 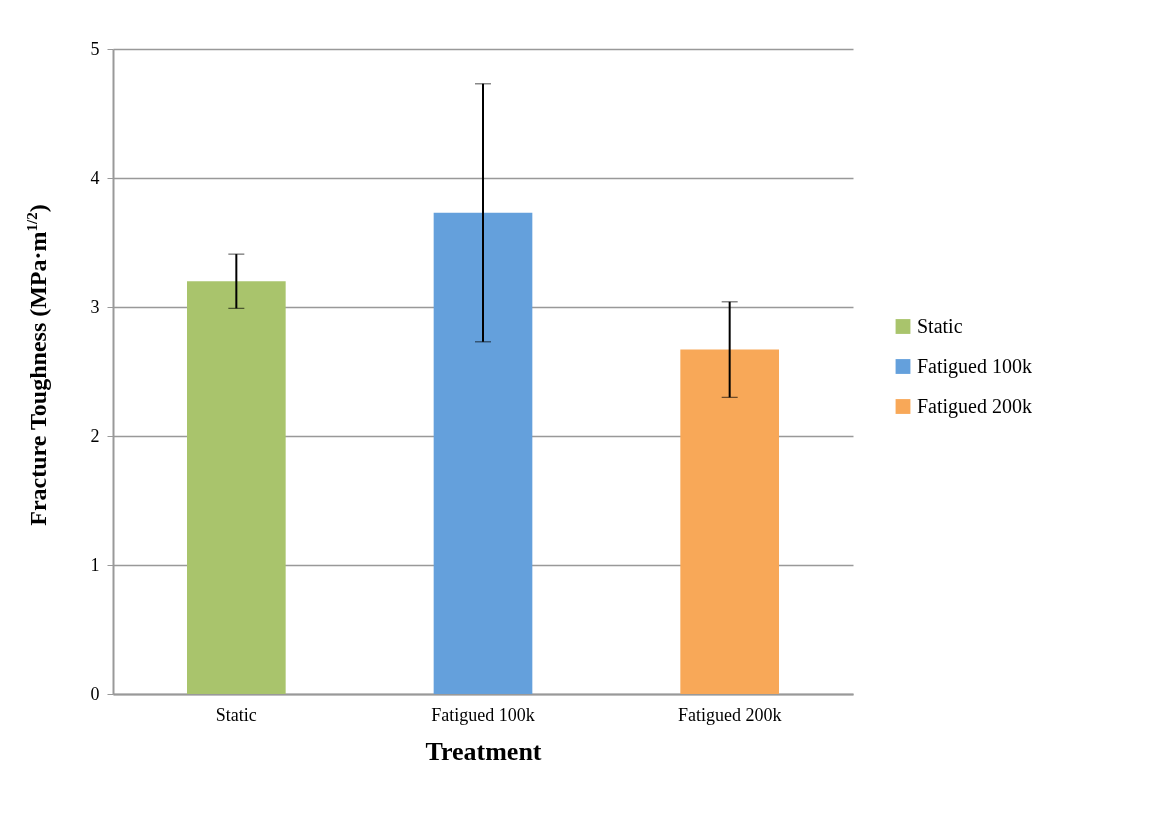 What do you see at coordinates (95, 48) in the screenshot?
I see `y-tick-label: 5` at bounding box center [95, 48].